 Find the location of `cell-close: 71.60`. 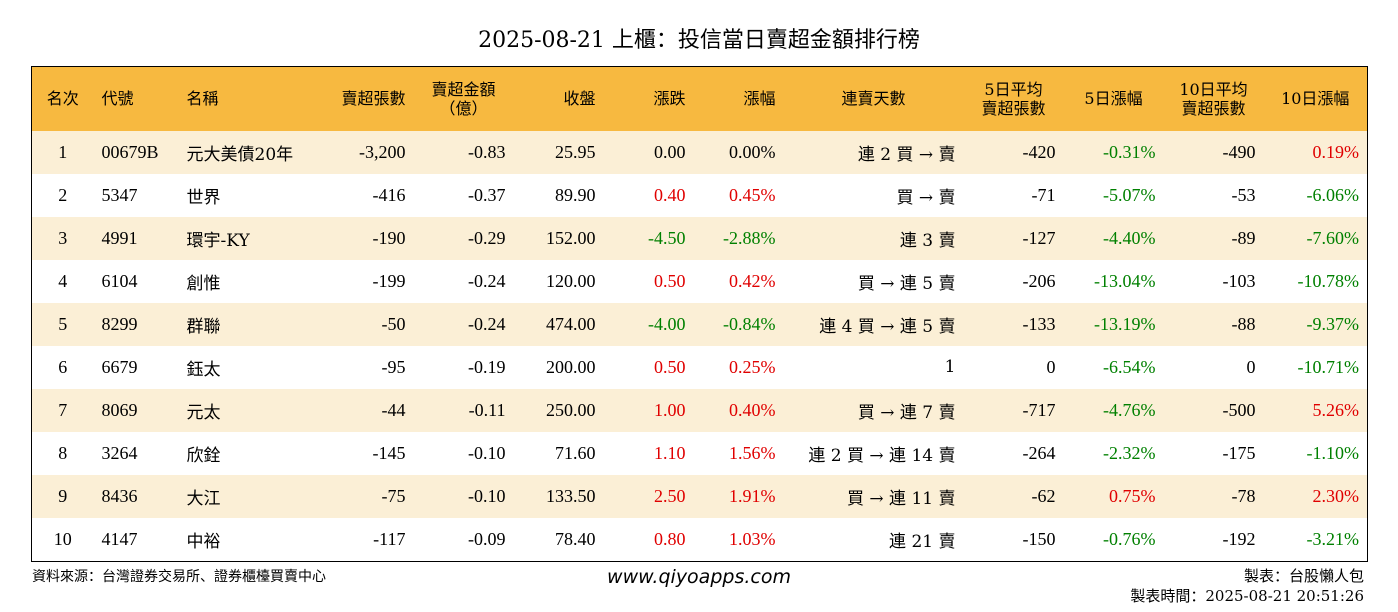

cell-close: 71.60 is located at coordinates (575, 452).